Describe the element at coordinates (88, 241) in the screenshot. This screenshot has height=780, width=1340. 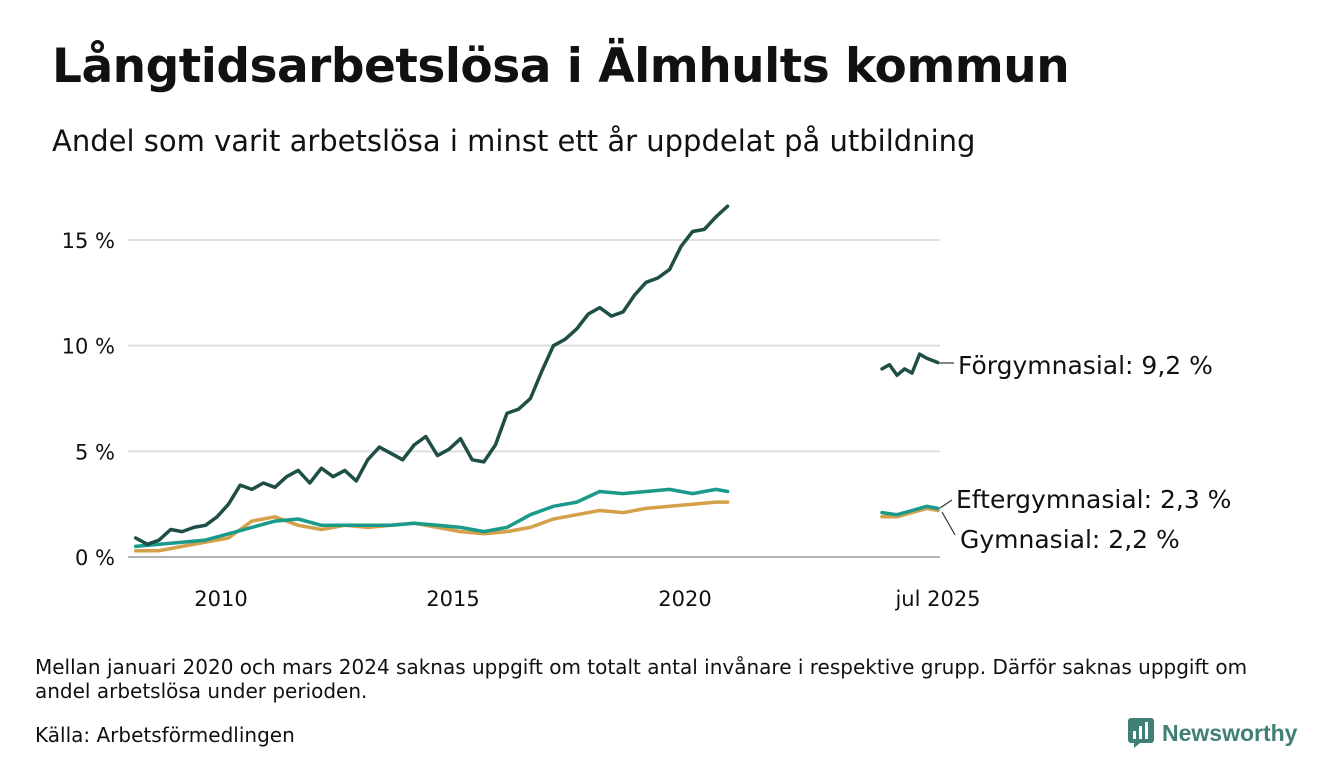
I see `y-tick-label: 15 %` at that location.